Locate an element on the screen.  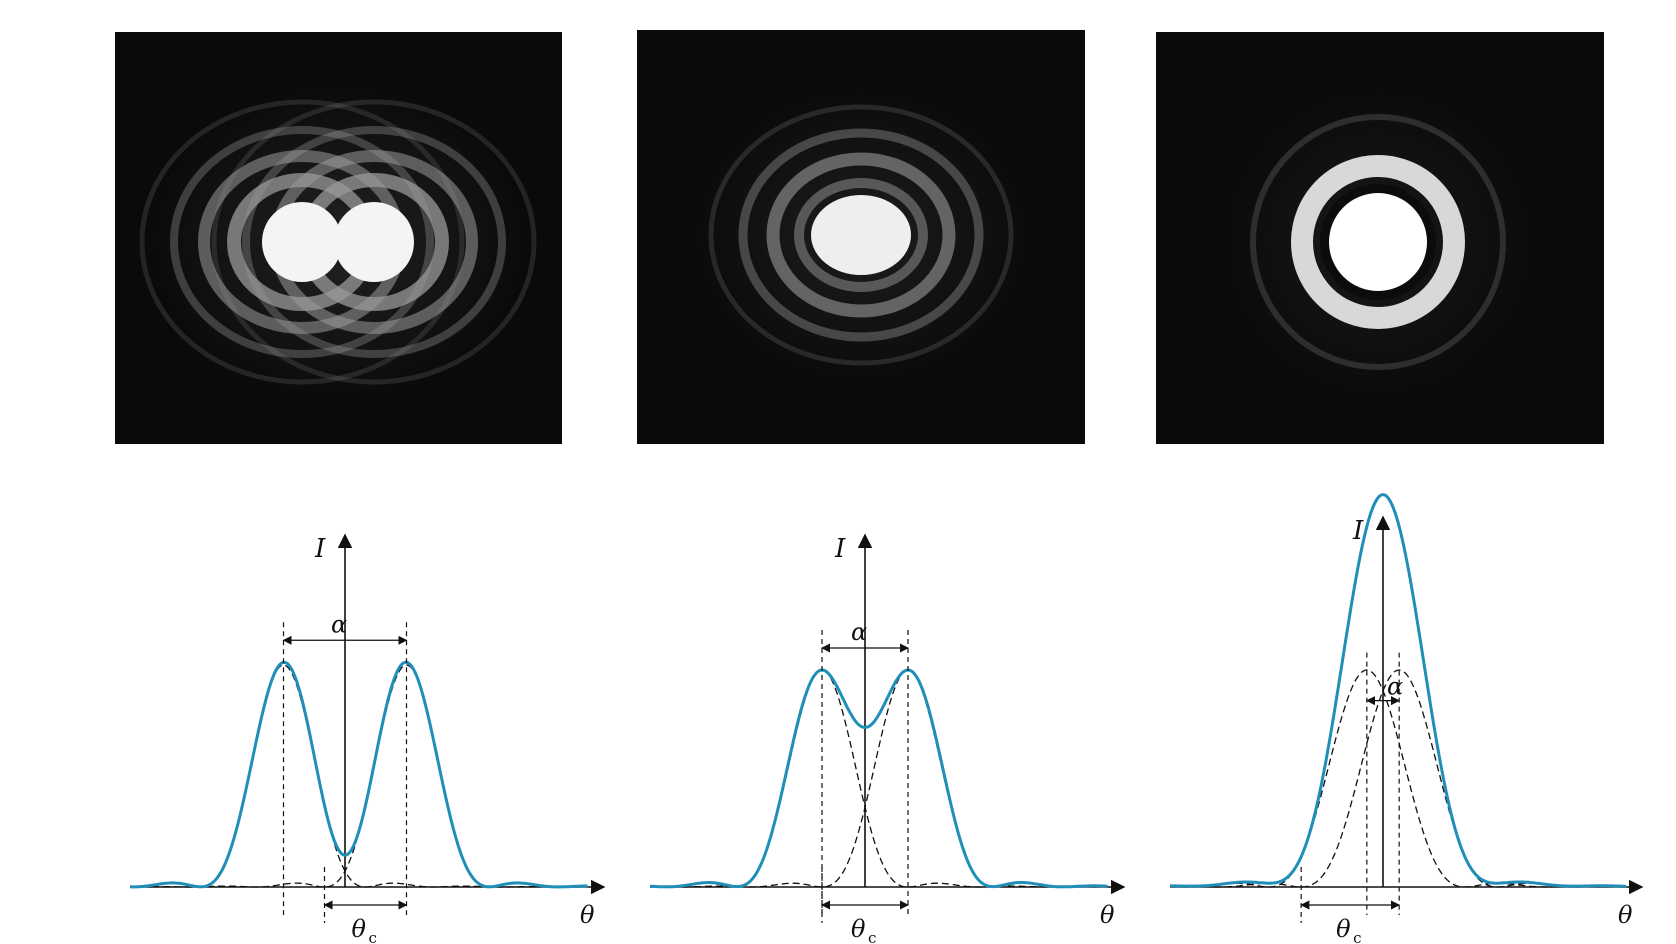
photo-c-canvas is located at coordinates (1380, 238).